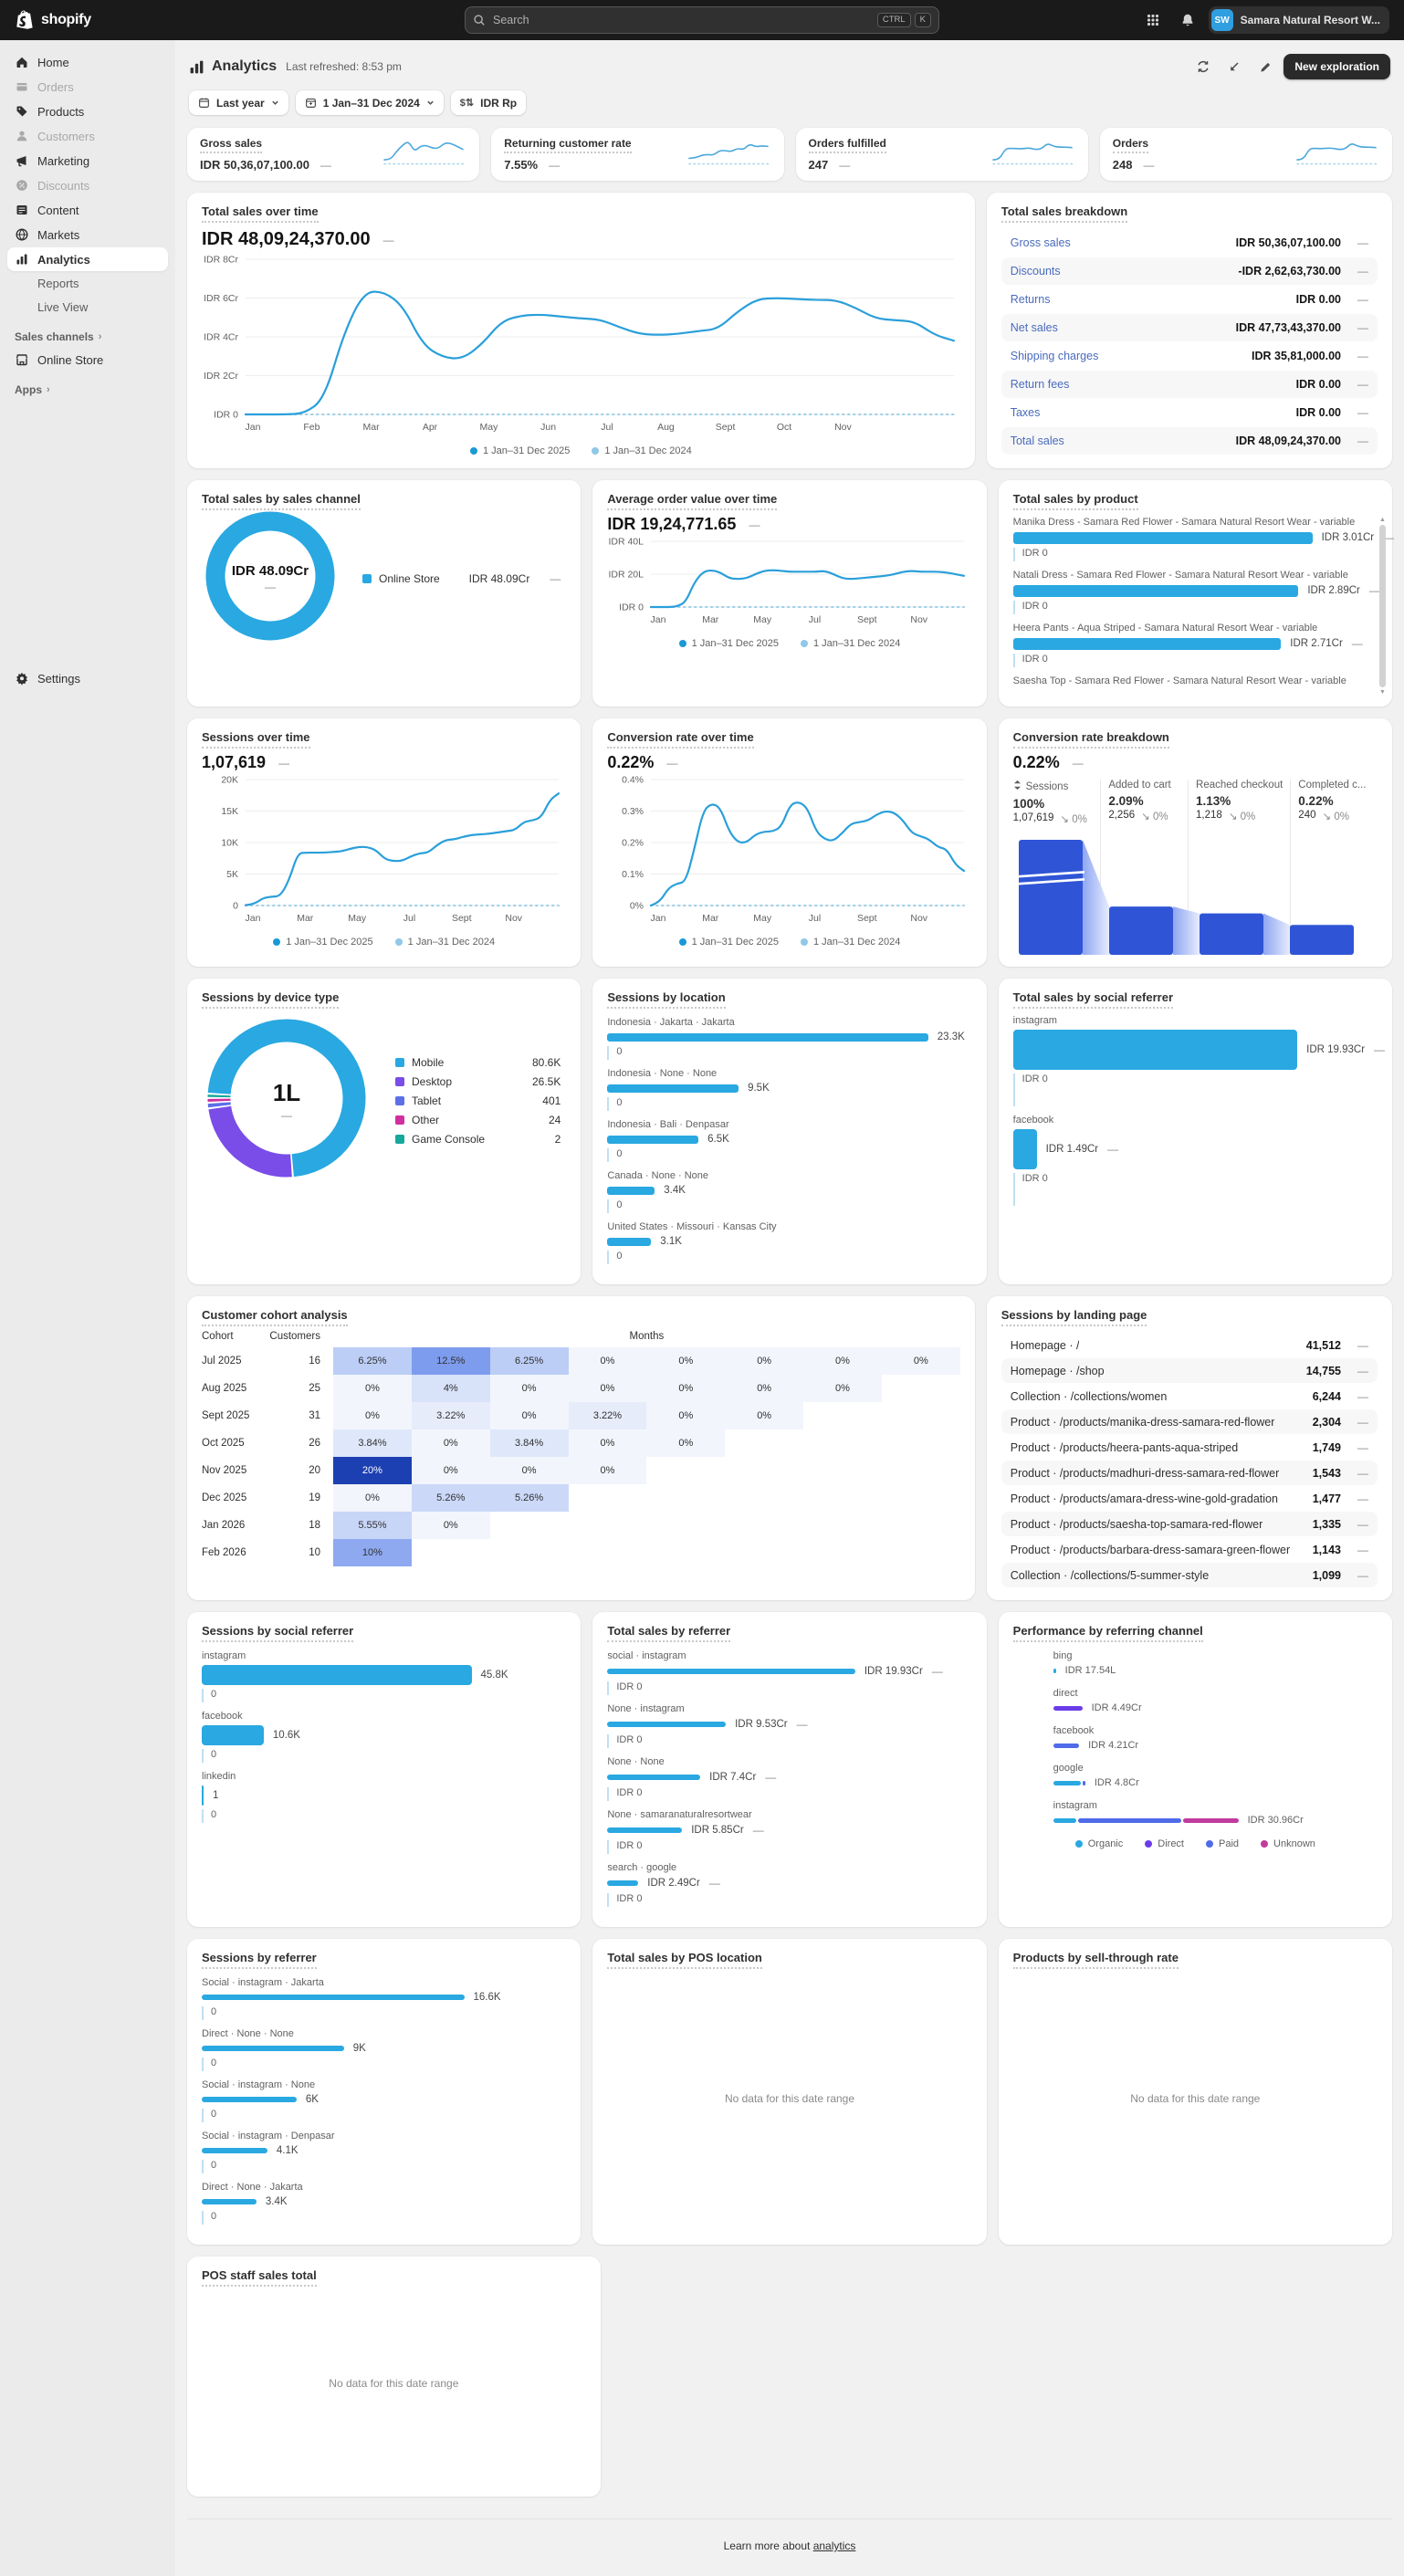 The image size is (1404, 2576). Describe the element at coordinates (1203, 66) in the screenshot. I see `refresh-cycle-button` at that location.